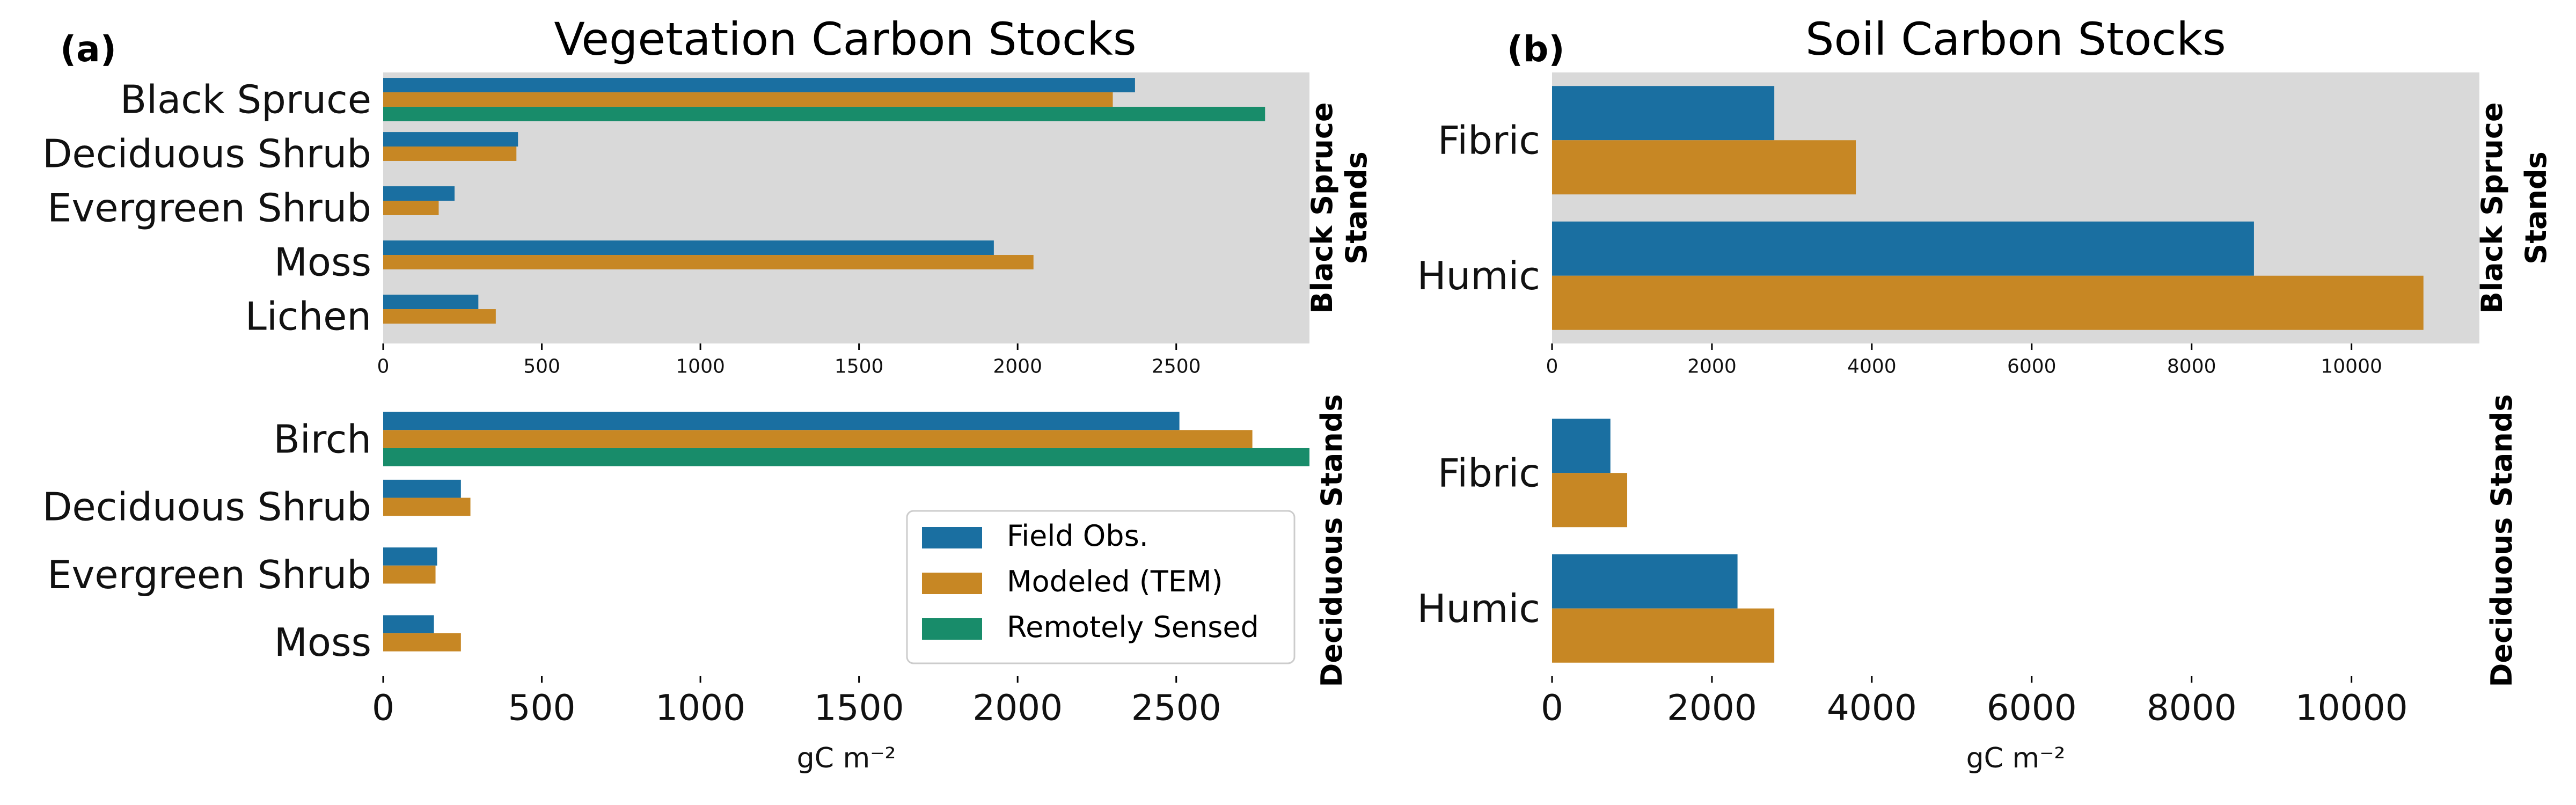  What do you see at coordinates (1581, 446) in the screenshot?
I see `panel-4-bar-fibric-field-obs` at bounding box center [1581, 446].